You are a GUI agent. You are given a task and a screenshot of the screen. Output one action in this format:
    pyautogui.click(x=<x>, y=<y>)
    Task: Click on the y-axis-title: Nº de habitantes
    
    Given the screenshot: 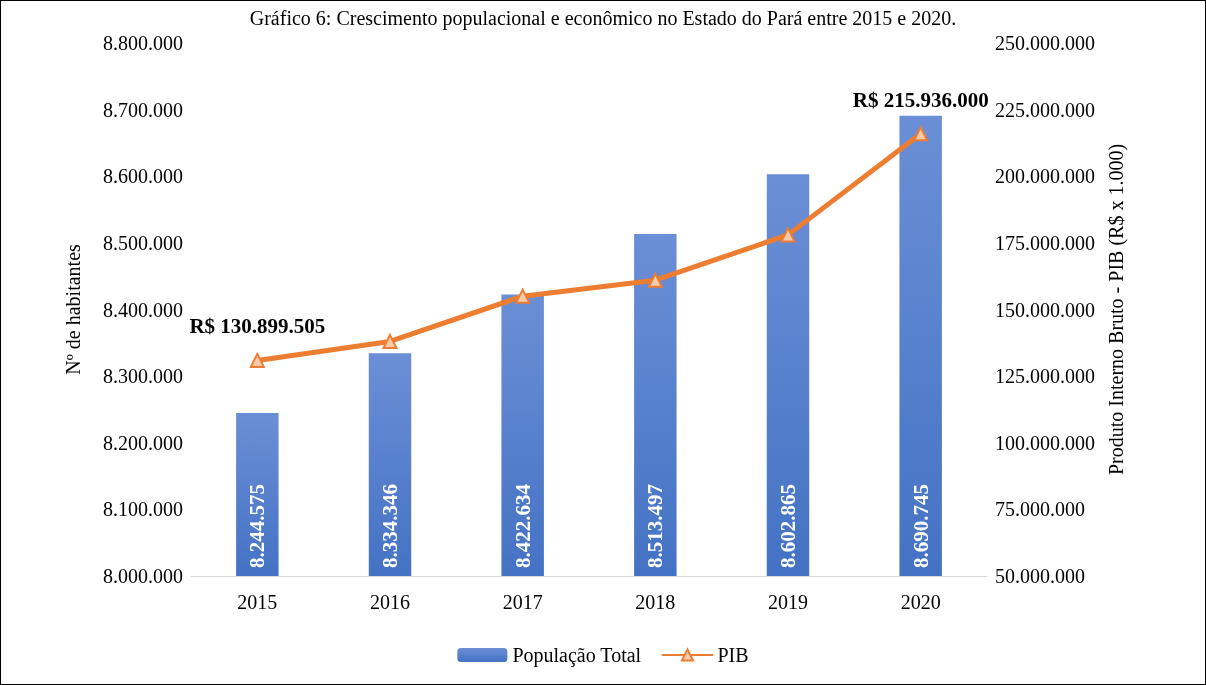 What is the action you would take?
    pyautogui.click(x=73, y=309)
    